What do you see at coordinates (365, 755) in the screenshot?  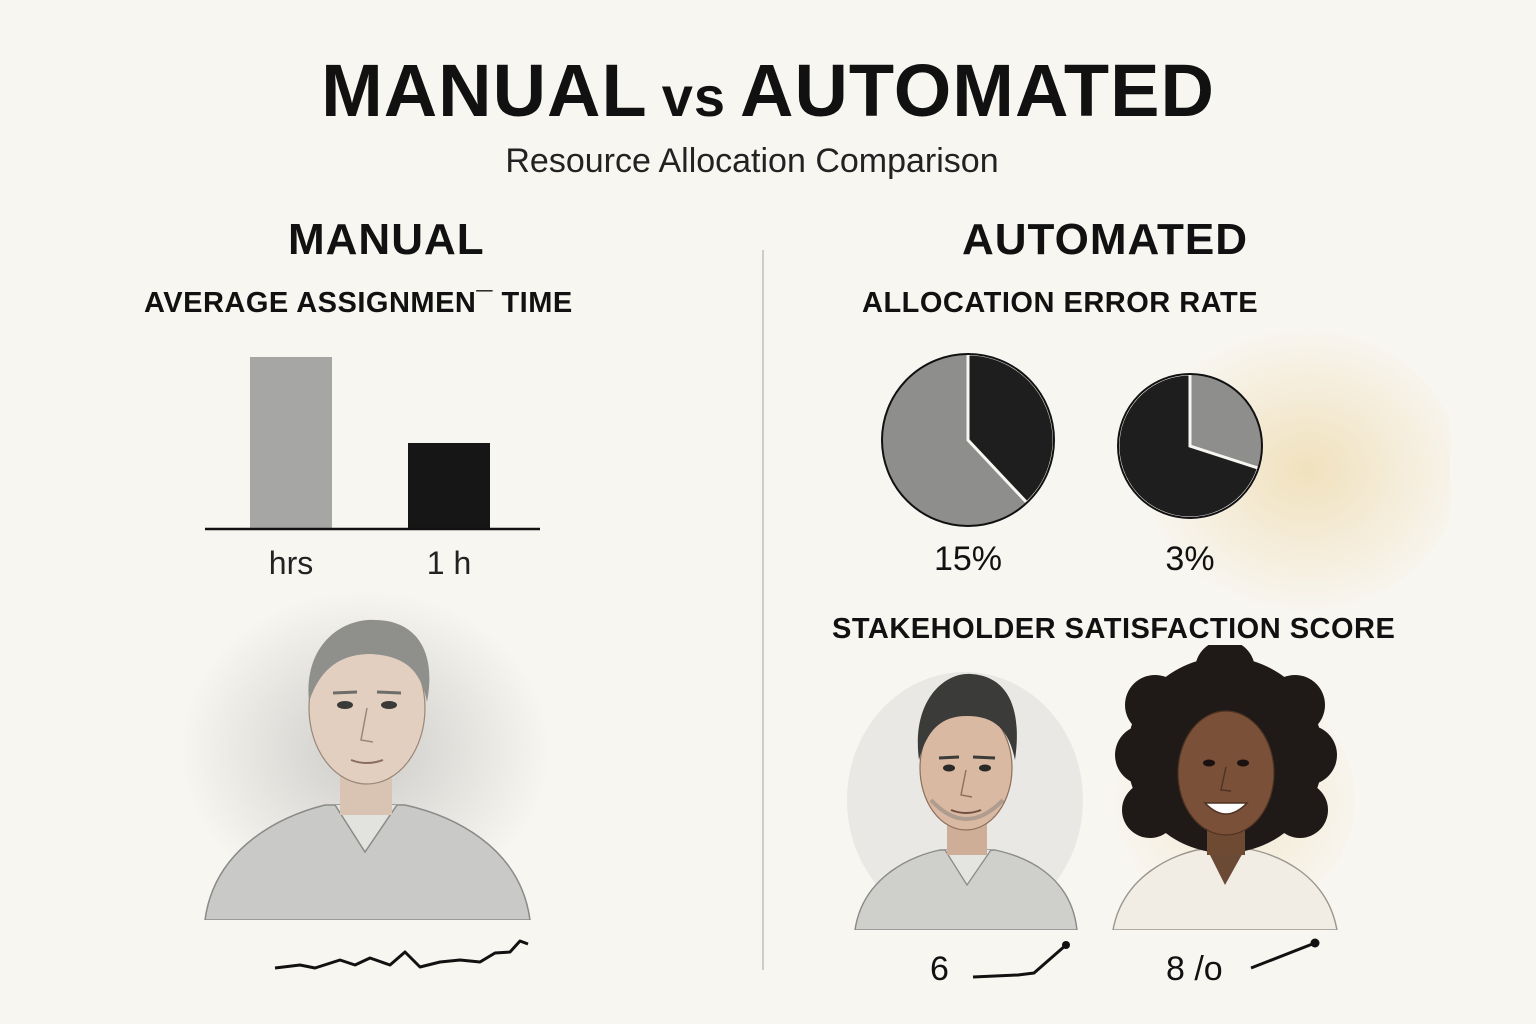 I see `manual-portrait` at bounding box center [365, 755].